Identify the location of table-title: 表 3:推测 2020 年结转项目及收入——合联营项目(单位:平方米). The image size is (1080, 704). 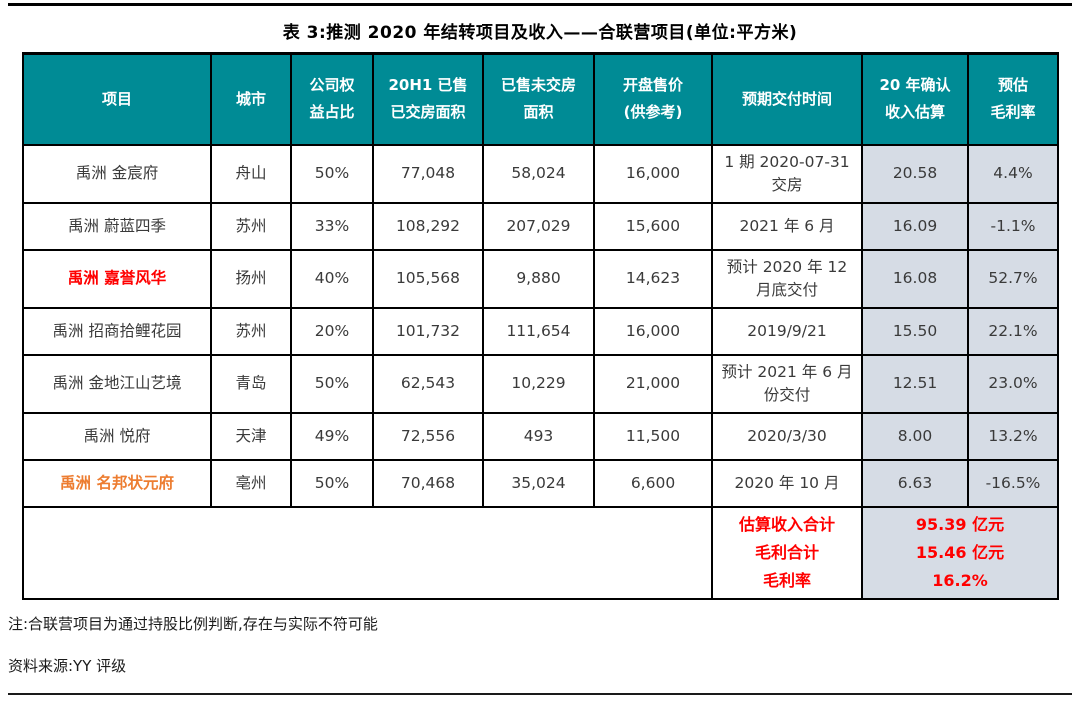
(540, 33).